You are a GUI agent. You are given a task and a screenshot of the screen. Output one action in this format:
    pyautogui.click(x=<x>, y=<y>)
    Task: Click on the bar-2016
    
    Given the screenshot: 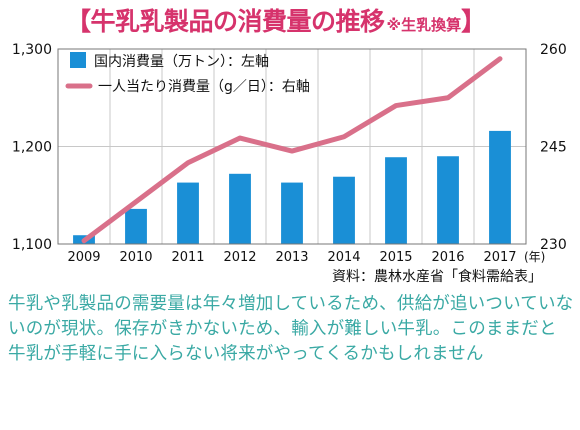 What is the action you would take?
    pyautogui.click(x=448, y=200)
    